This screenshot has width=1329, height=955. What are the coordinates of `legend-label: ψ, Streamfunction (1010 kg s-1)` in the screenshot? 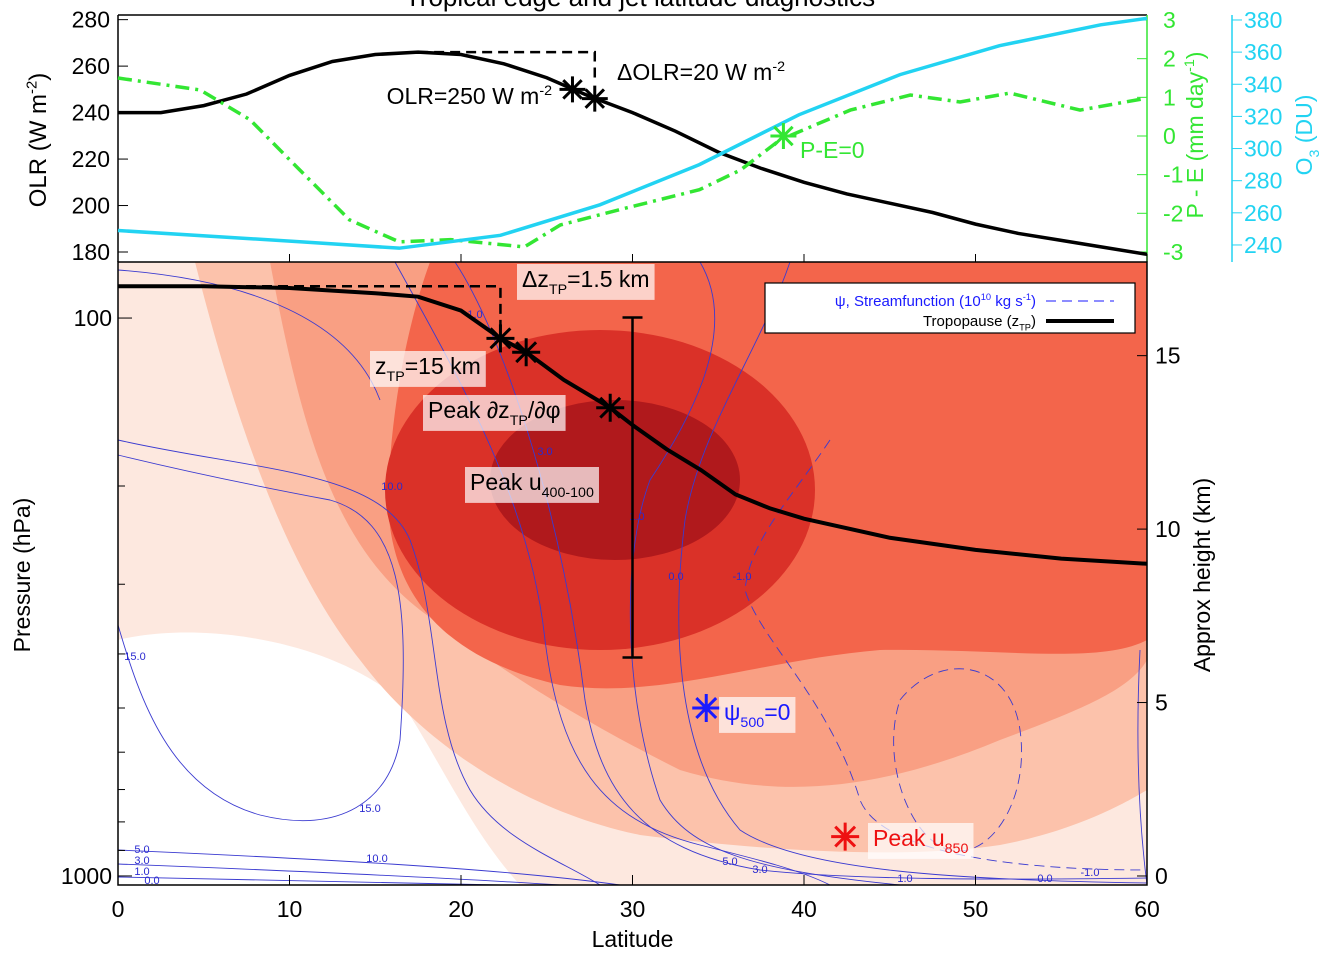 It's located at (935, 301).